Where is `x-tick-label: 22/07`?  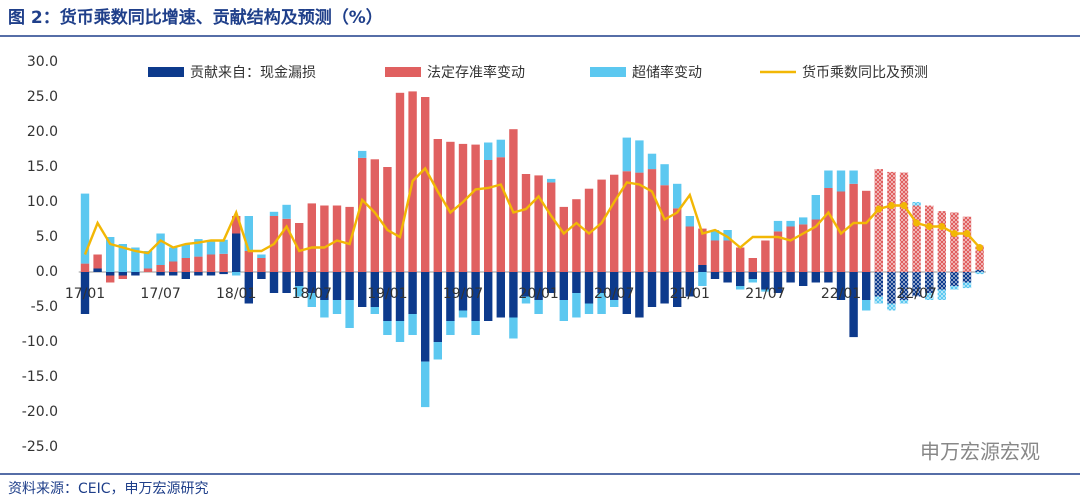 x-tick-label: 22/07 is located at coordinates (916, 294).